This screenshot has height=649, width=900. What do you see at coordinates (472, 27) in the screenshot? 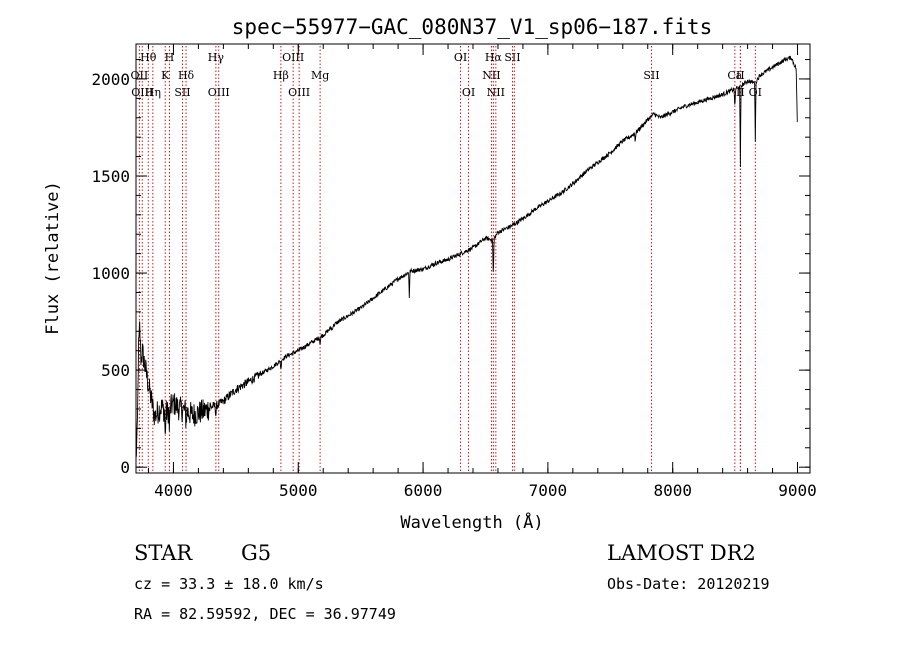
I see `chart-title: spec−55977−GAC_080N37_V1_sp06−187.fits` at bounding box center [472, 27].